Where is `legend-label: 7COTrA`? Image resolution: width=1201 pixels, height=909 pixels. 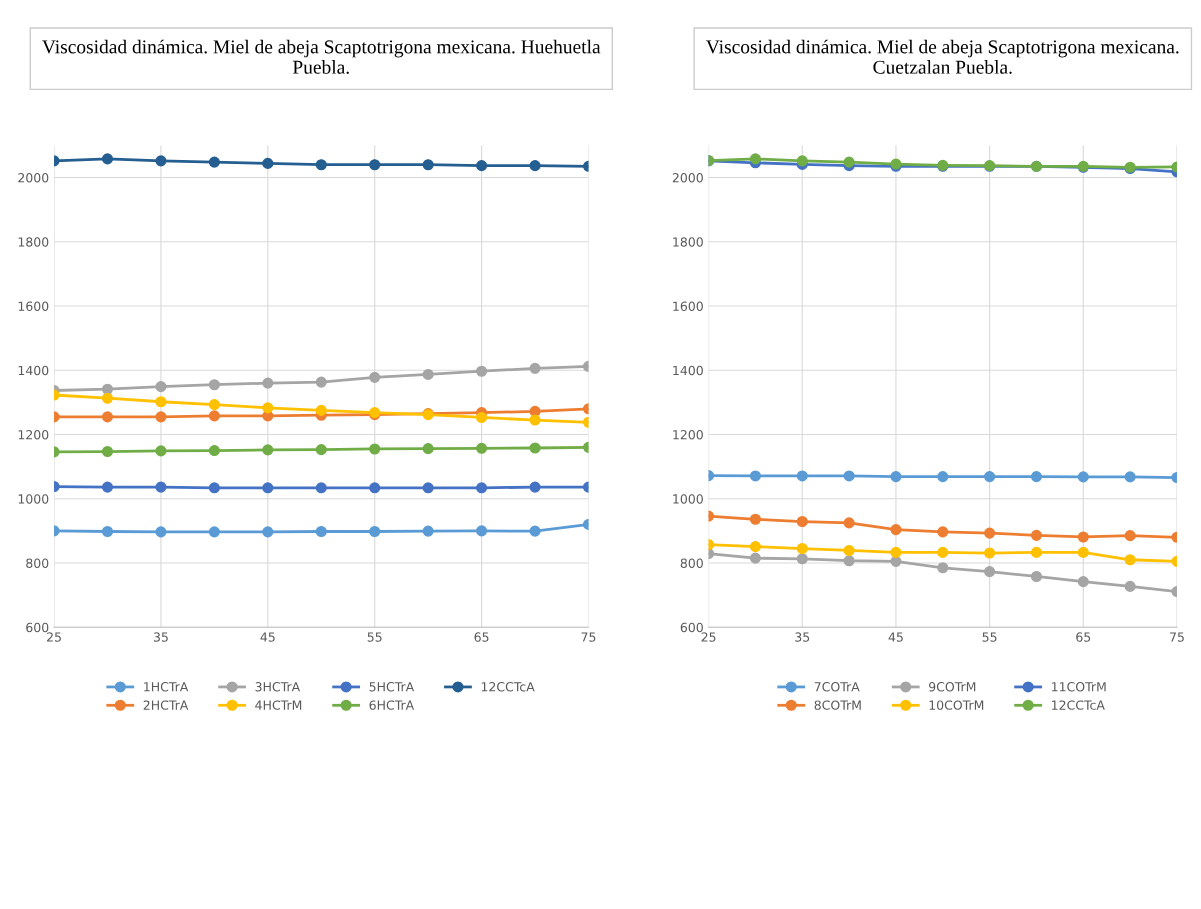
legend-label: 7COTrA is located at coordinates (837, 687).